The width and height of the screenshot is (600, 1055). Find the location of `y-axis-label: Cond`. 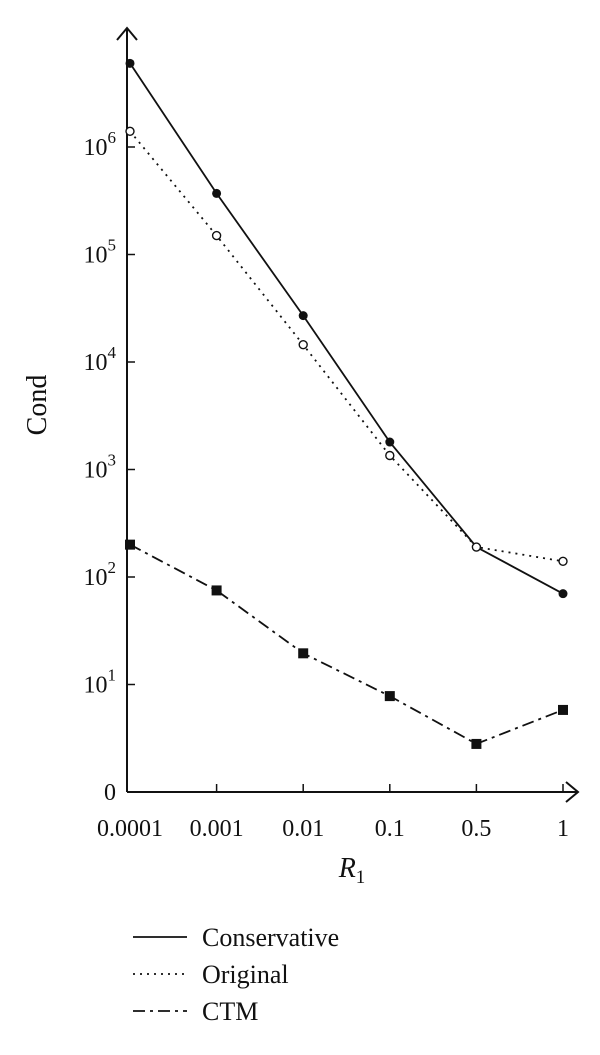

y-axis-label: Cond is located at coordinates (37, 405).